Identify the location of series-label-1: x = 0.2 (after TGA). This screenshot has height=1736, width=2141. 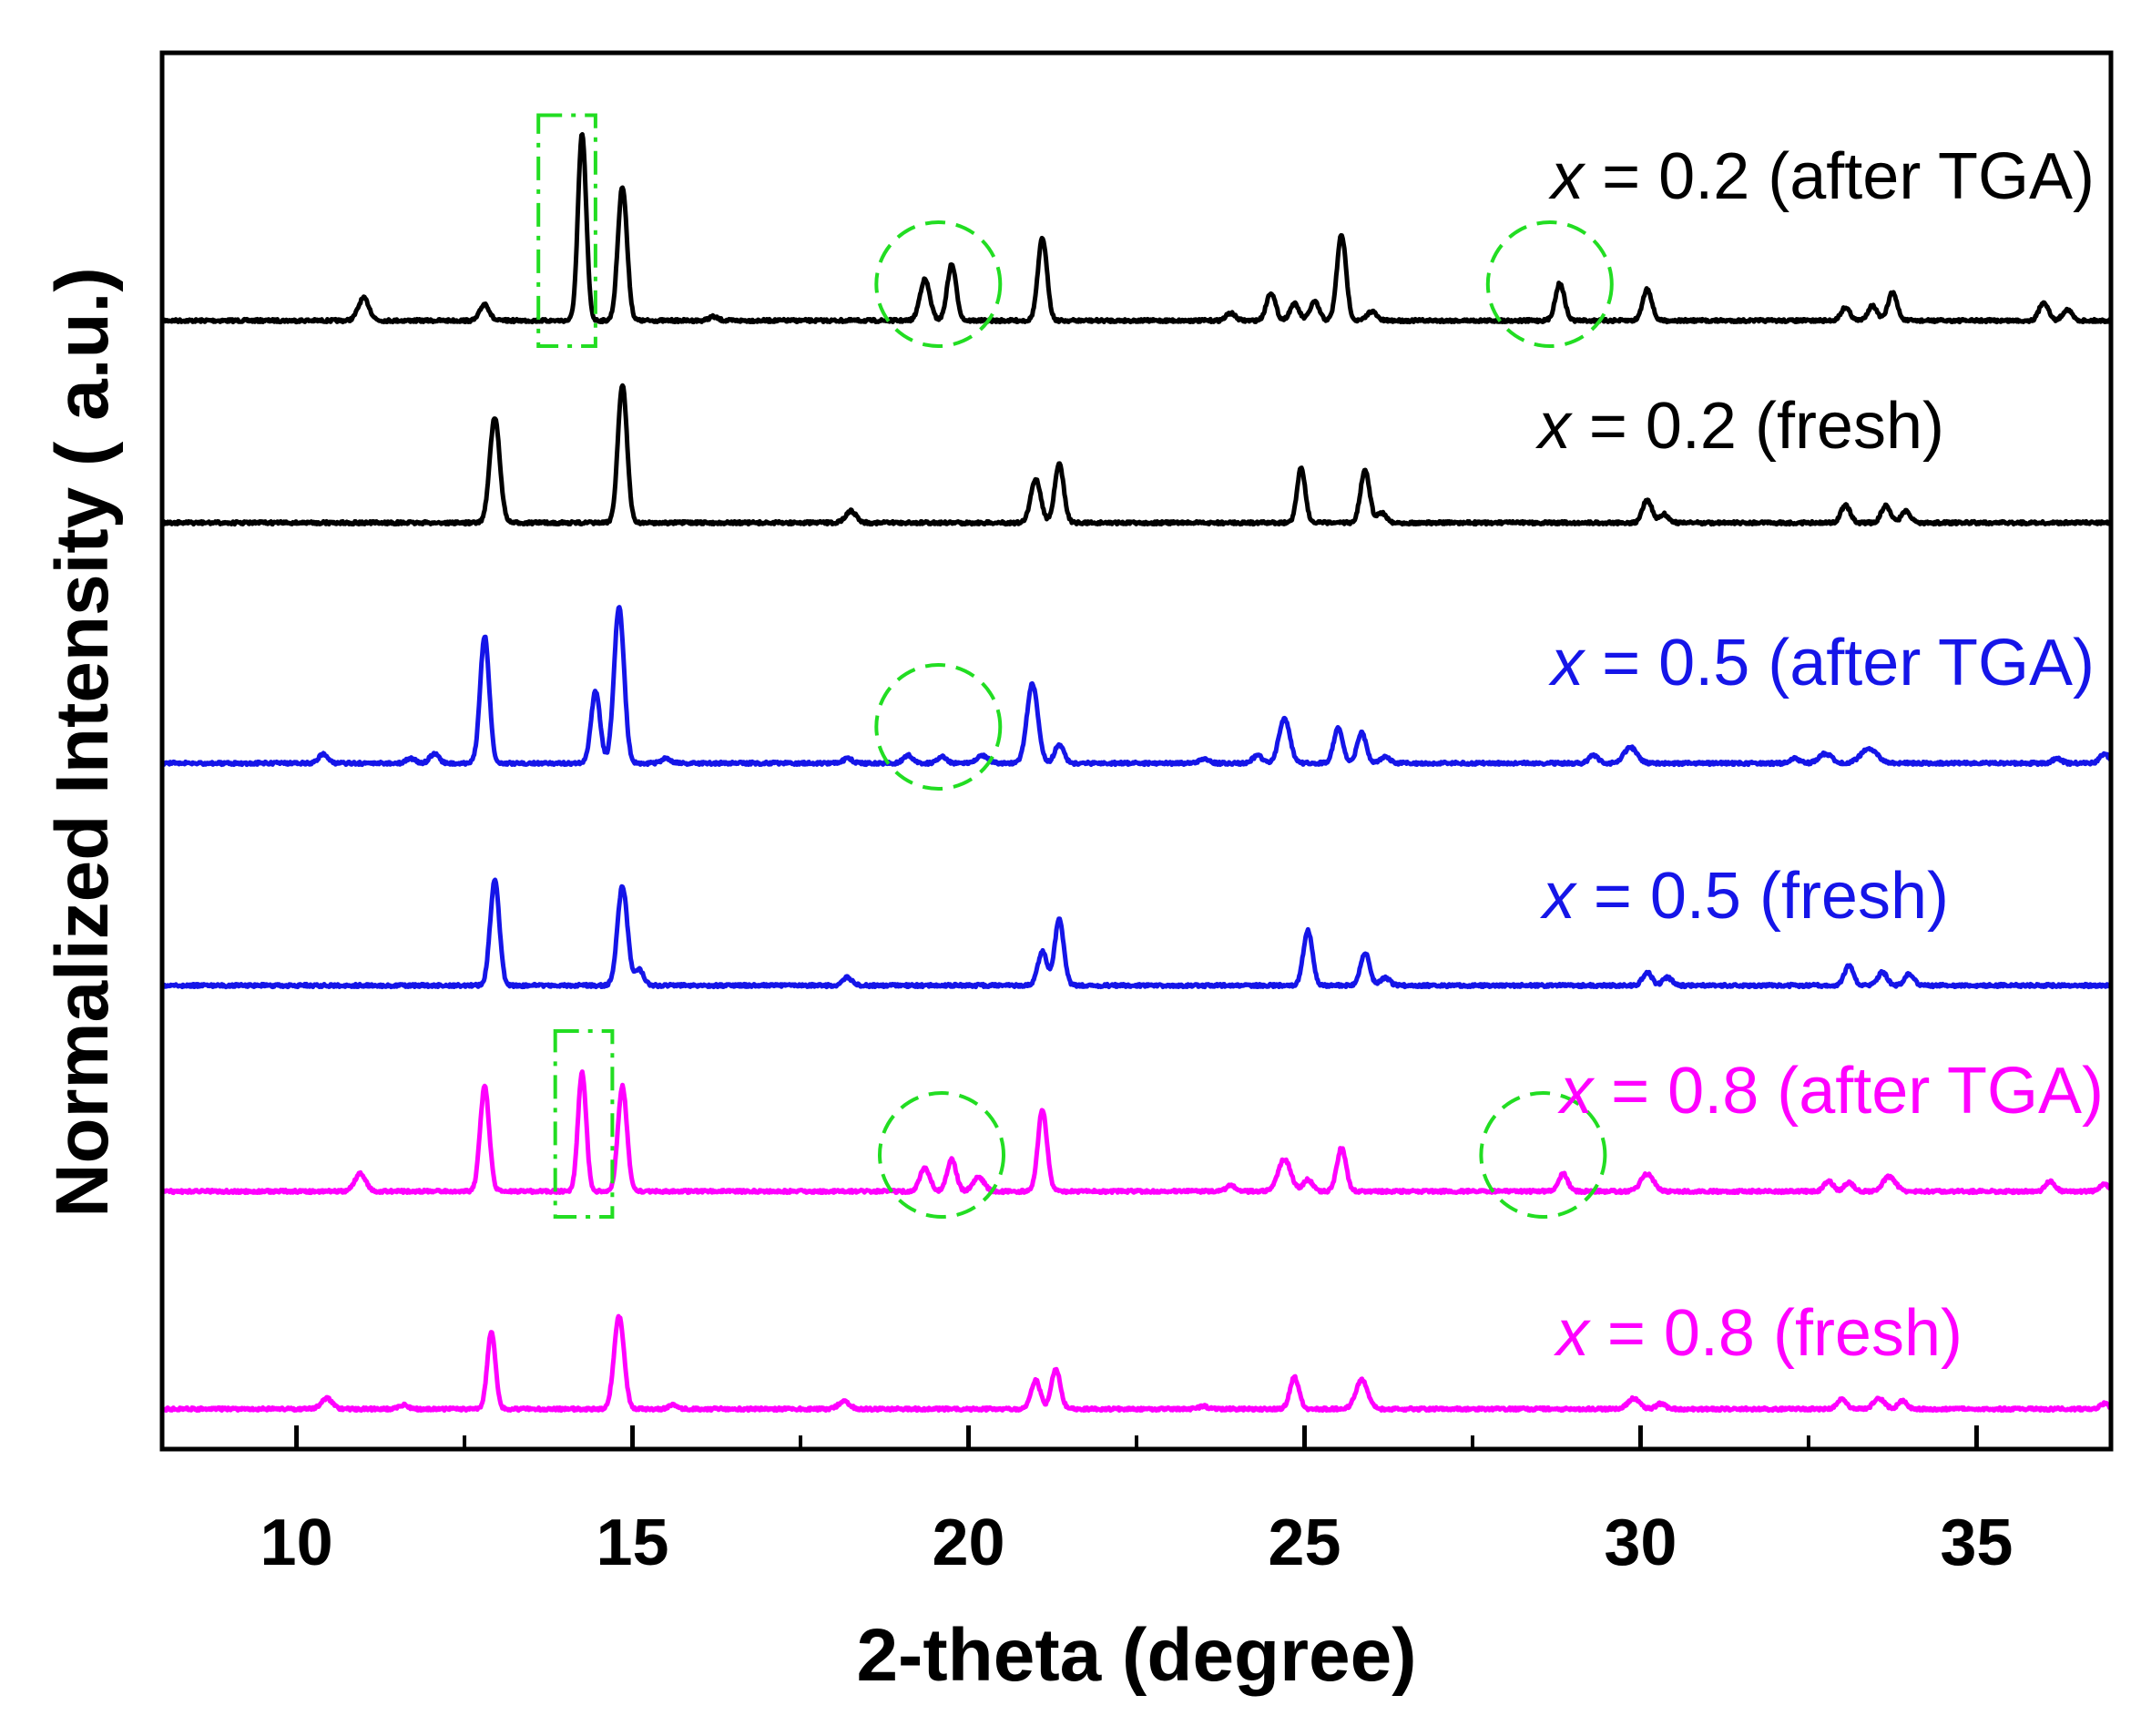
(1821, 176).